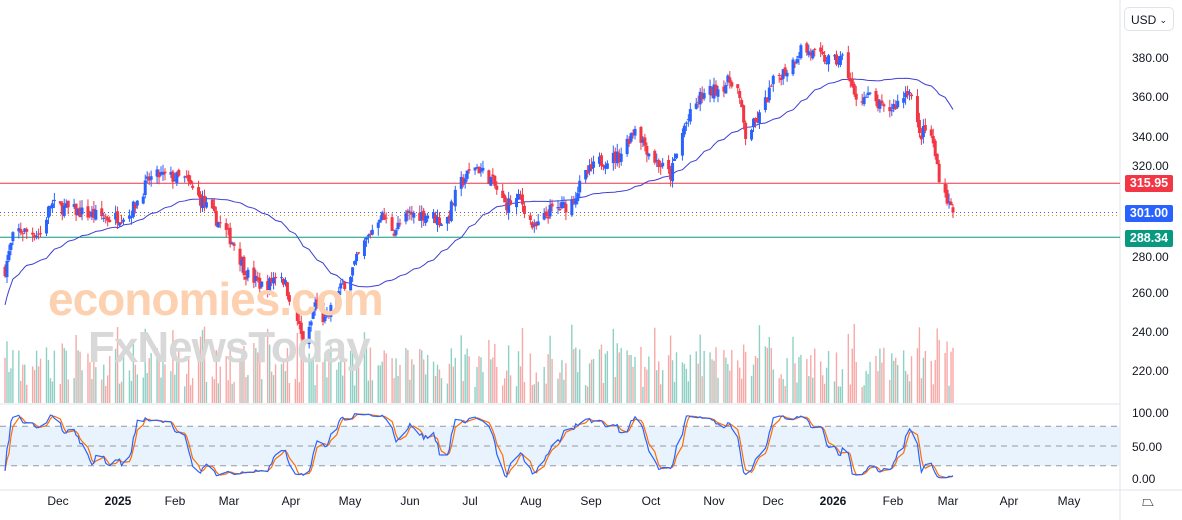  Describe the element at coordinates (1149, 238) in the screenshot. I see `price-tag-support: 288.34` at that location.